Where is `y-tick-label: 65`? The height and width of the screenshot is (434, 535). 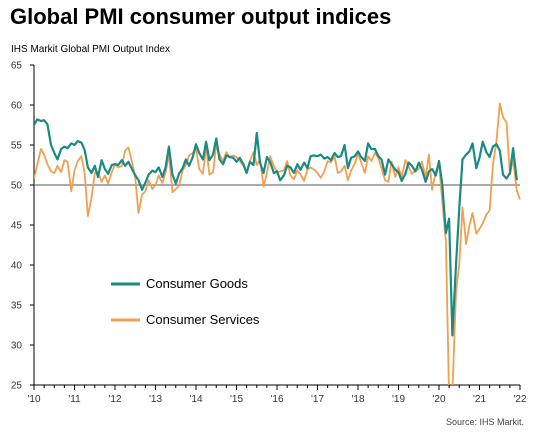
y-tick-label: 65 is located at coordinates (17, 66).